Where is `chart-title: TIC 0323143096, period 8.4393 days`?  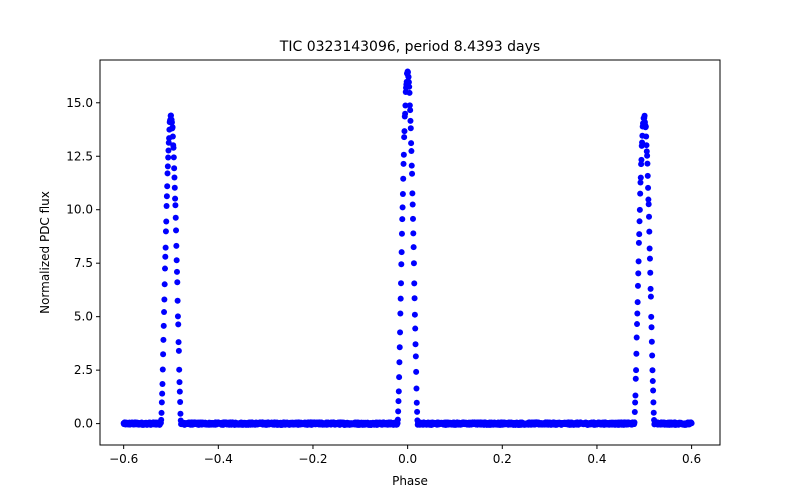 chart-title: TIC 0323143096, period 8.4393 days is located at coordinates (409, 47).